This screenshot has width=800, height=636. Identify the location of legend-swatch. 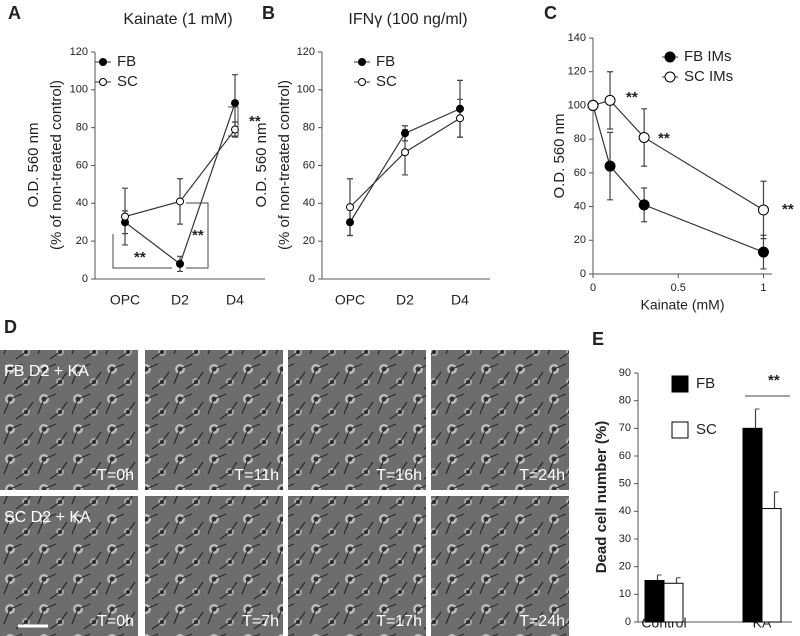
(680, 430).